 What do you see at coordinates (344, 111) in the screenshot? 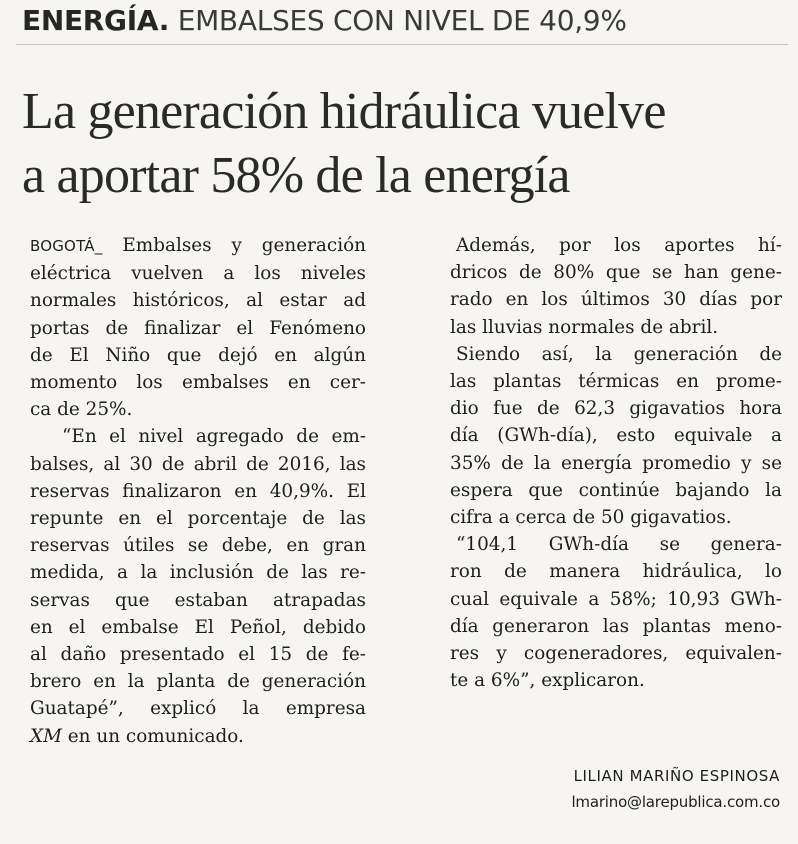
I see `headline-line-1: La generación hidráulica vuelve` at bounding box center [344, 111].